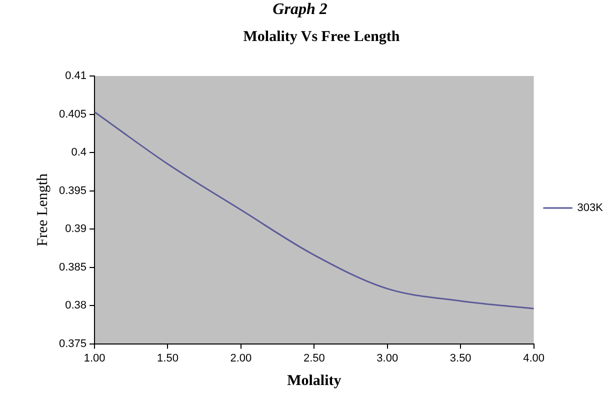 The height and width of the screenshot is (404, 613). Describe the element at coordinates (314, 380) in the screenshot. I see `x-axis-title: Molality` at that location.